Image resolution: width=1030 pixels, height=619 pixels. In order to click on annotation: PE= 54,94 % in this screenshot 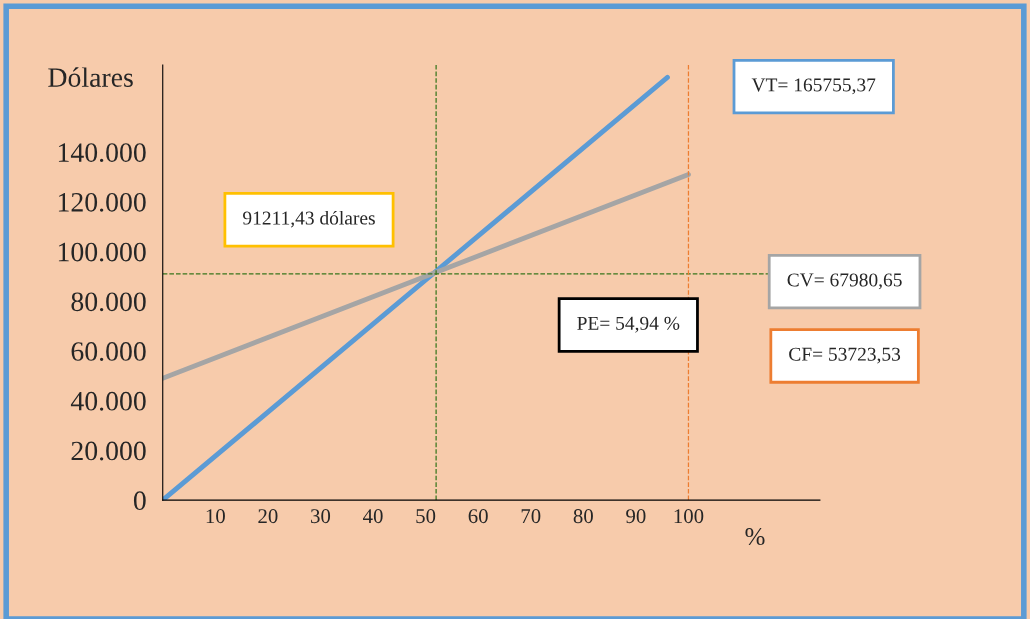, I will do `click(628, 324)`.